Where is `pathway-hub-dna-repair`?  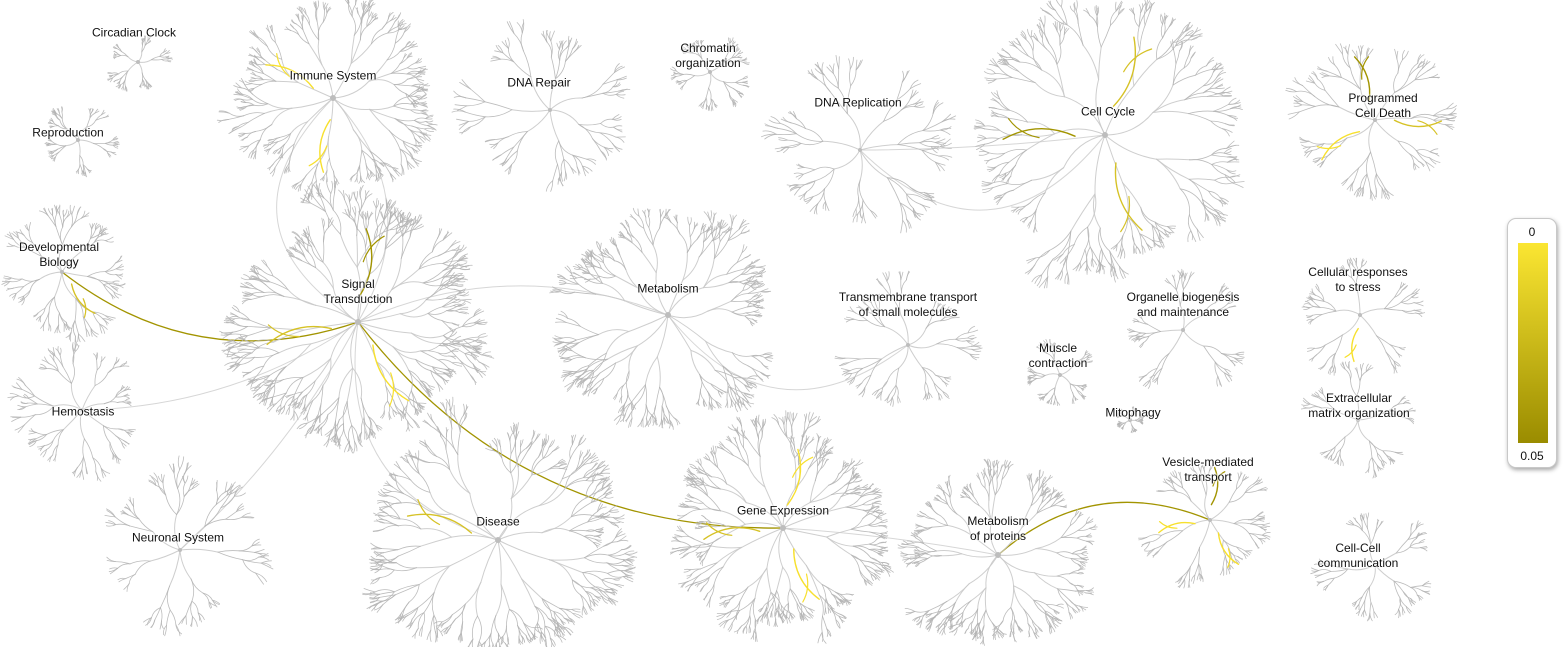
pathway-hub-dna-repair is located at coordinates (550, 110).